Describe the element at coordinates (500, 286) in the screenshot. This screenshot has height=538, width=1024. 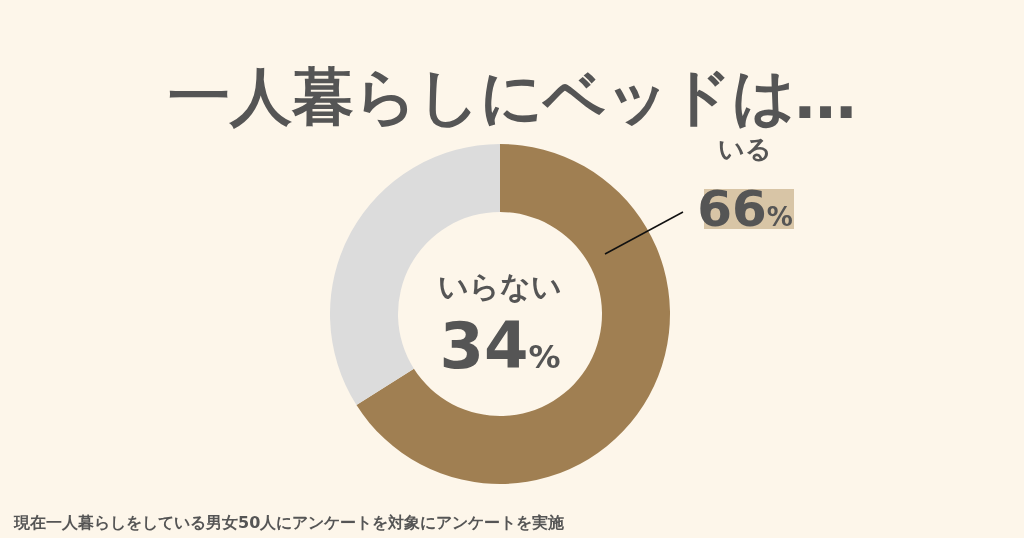
I see `slice-label: いらない` at that location.